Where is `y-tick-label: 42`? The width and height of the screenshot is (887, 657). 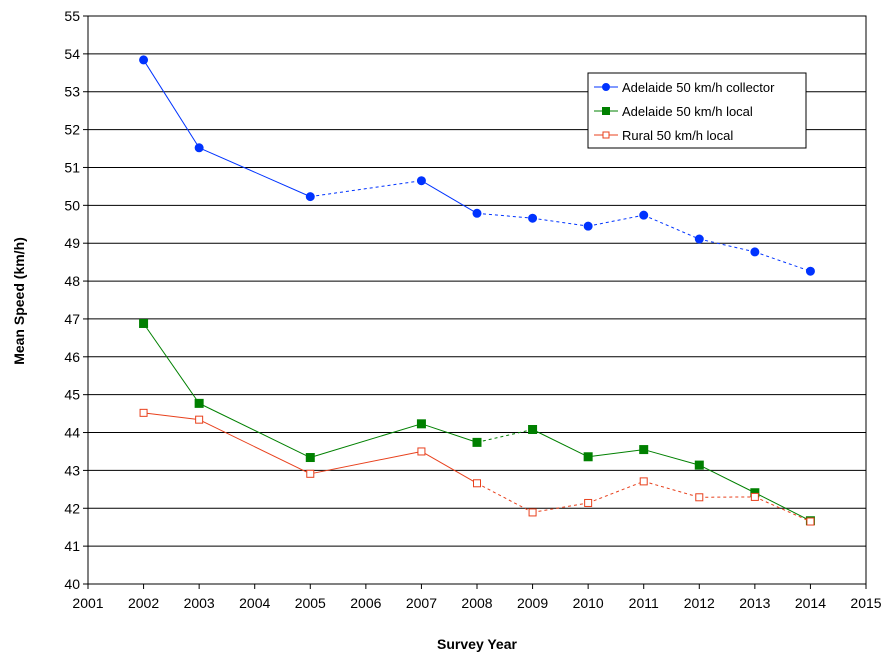
y-tick-label: 42 is located at coordinates (72, 508).